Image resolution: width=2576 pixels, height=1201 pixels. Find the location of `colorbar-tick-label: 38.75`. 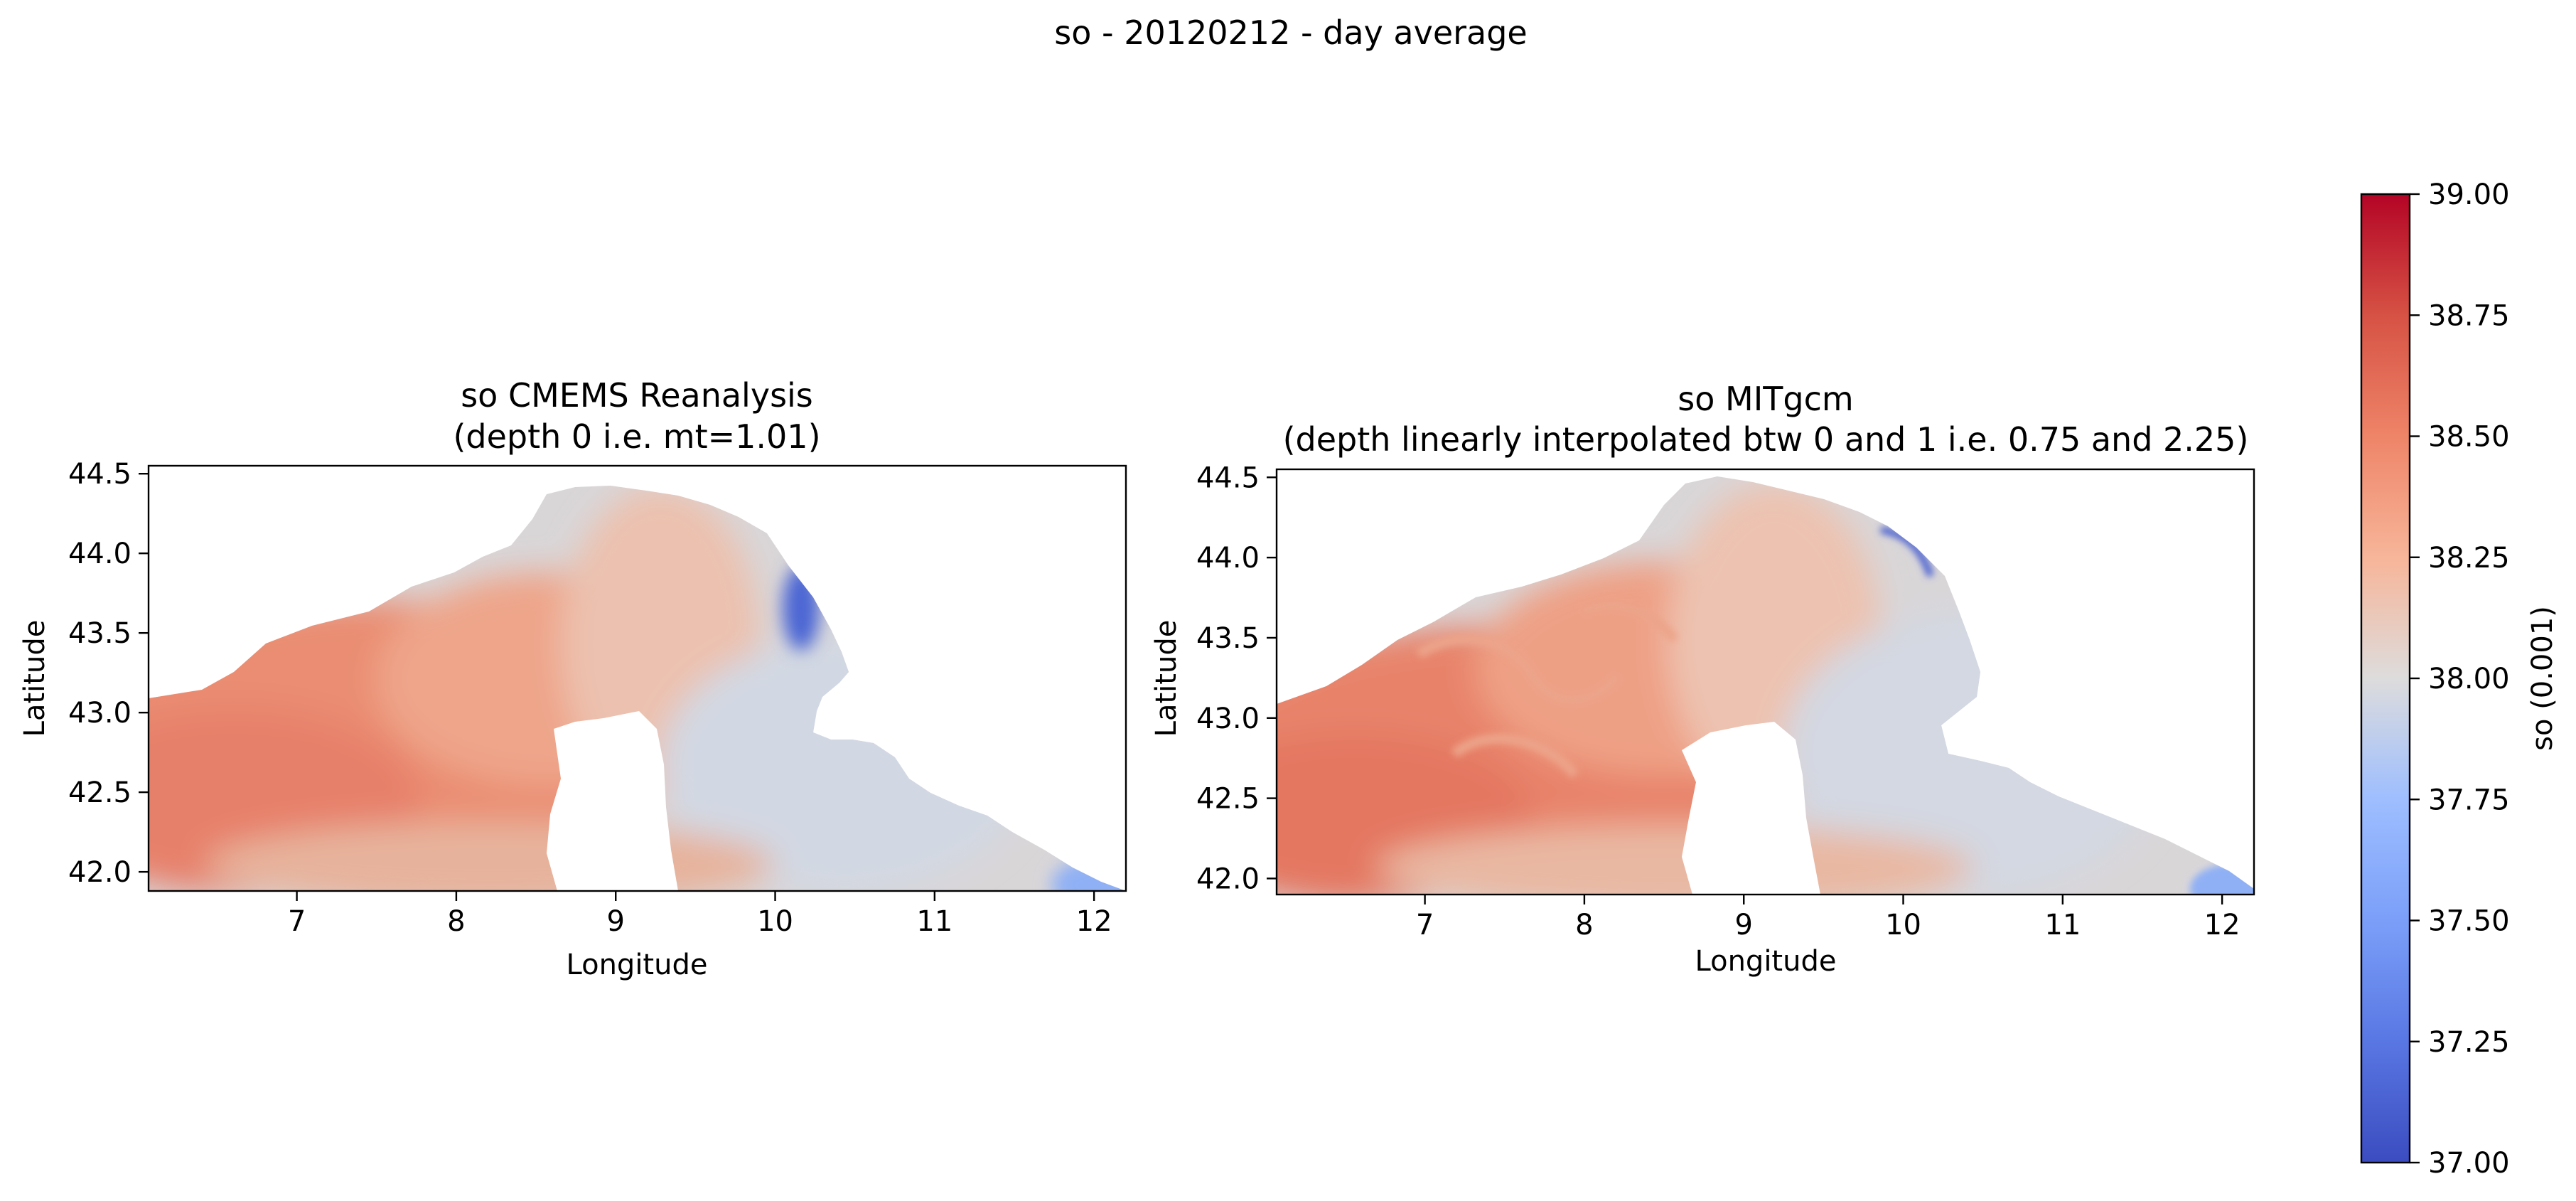

colorbar-tick-label: 38.75 is located at coordinates (2469, 315).